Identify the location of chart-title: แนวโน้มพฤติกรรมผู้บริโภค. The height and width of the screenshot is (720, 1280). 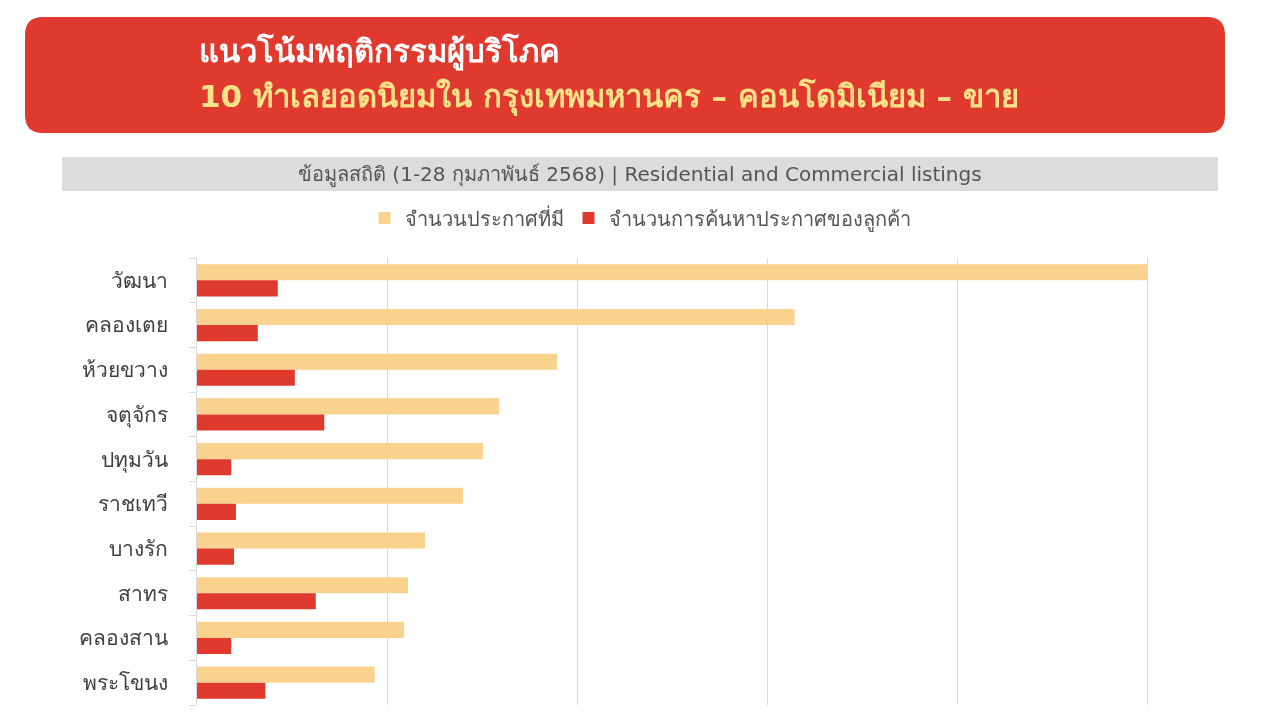
(379, 52).